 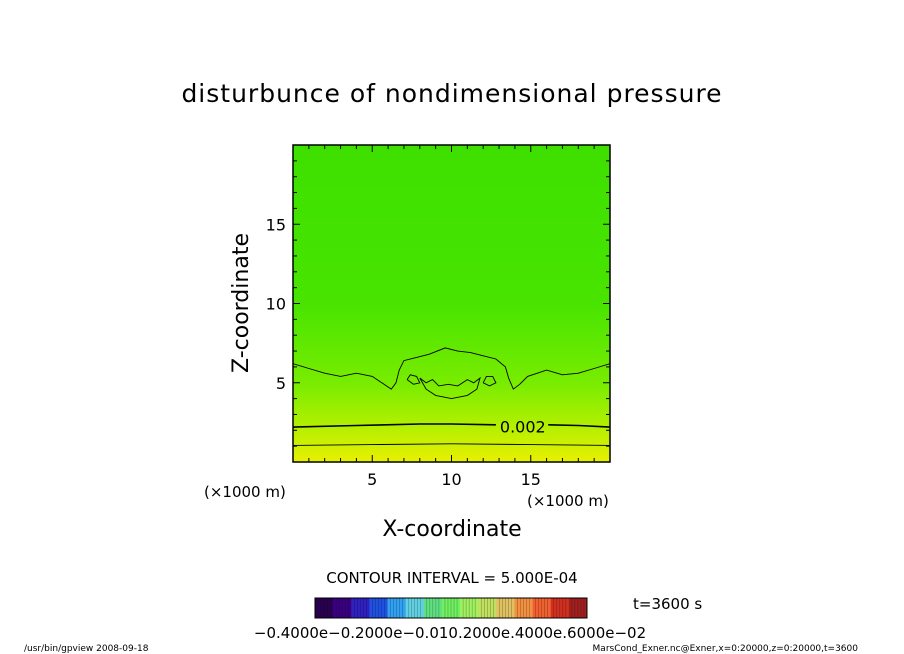 I want to click on contour-labels: 0.002, so click(x=523, y=426).